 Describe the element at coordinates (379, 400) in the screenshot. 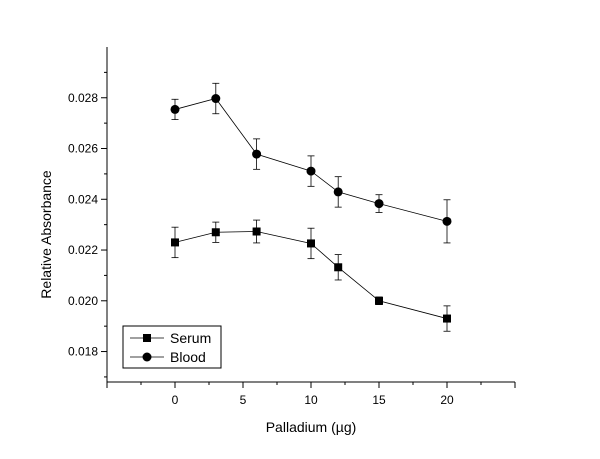

I see `x-tick-label: 15` at that location.